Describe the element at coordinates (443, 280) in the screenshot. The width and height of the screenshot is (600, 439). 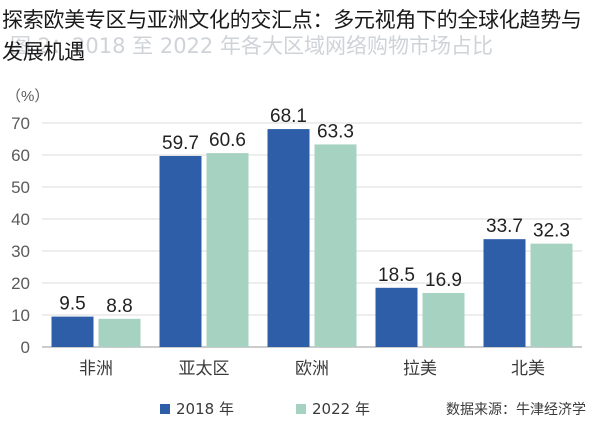
I see `bar-value-label: 16.9` at that location.